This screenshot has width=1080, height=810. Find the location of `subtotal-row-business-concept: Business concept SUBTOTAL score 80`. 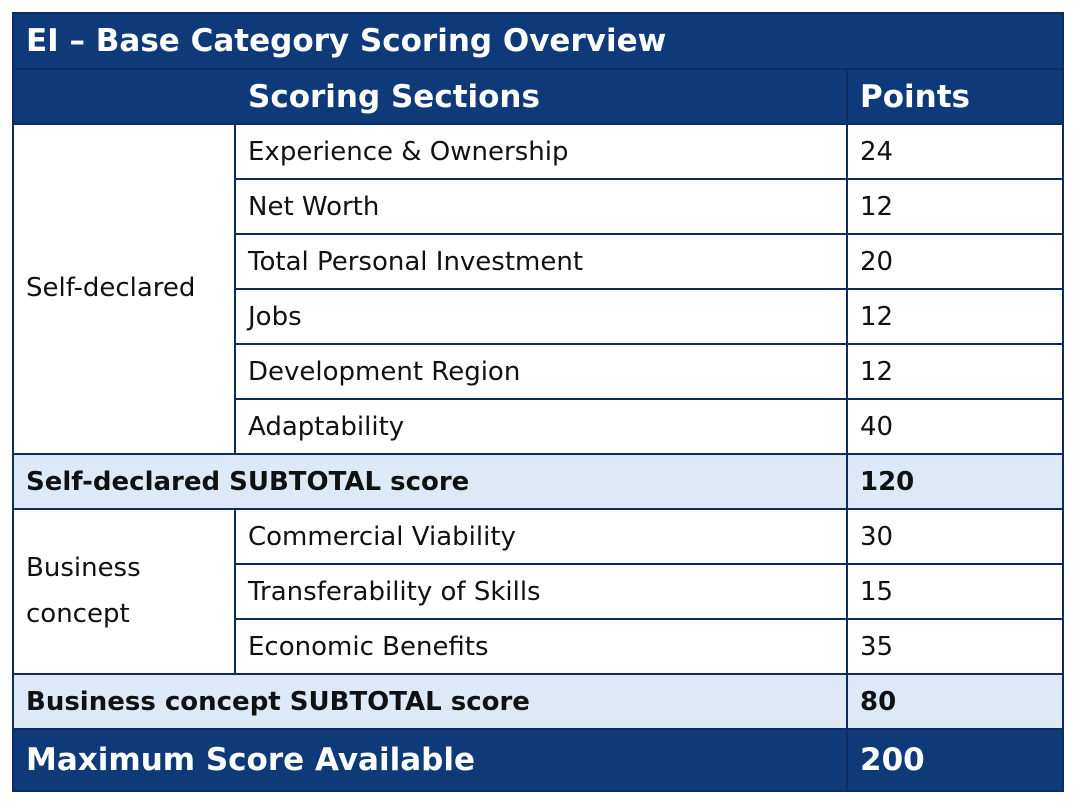

subtotal-row-business-concept: Business concept SUBTOTAL score 80 is located at coordinates (538, 701).